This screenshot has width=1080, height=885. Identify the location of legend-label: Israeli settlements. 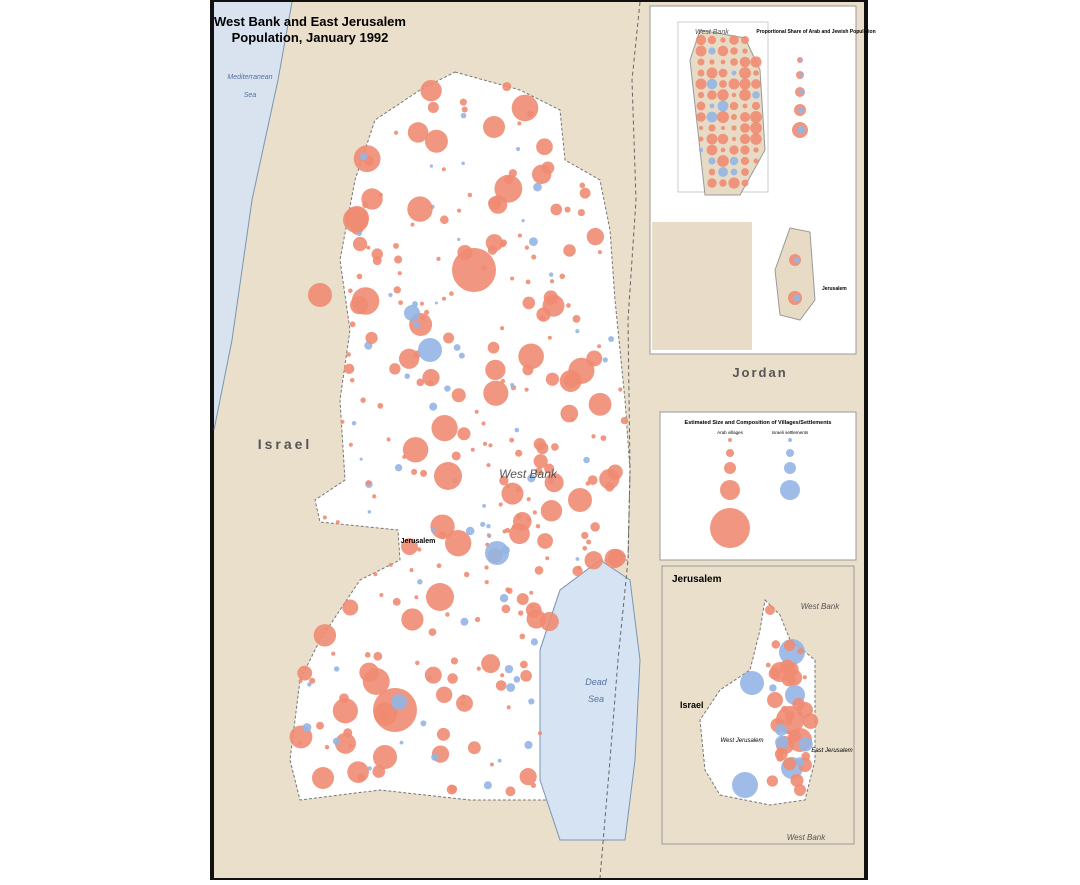
(790, 432).